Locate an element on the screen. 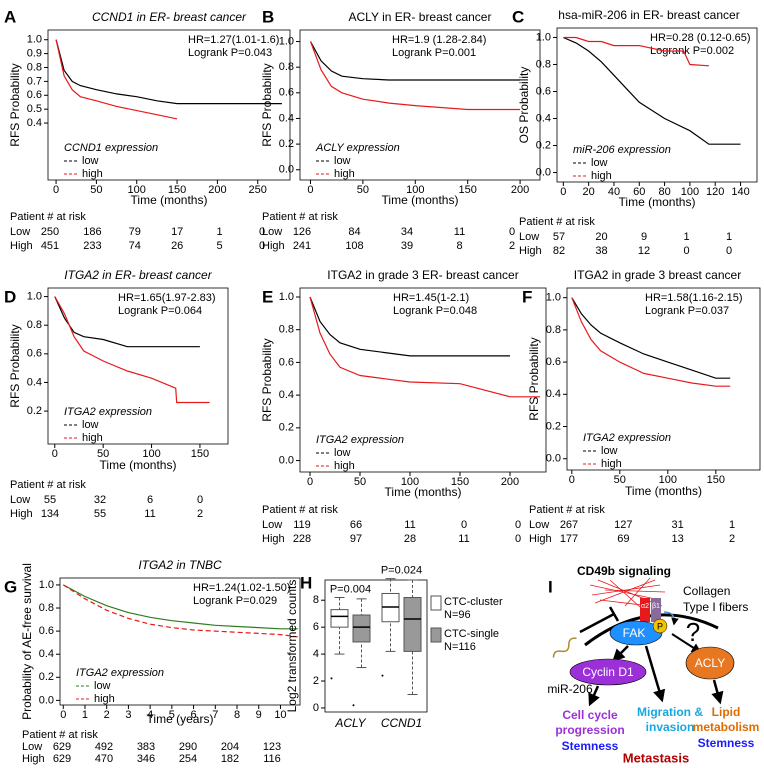 The width and height of the screenshot is (764, 768). outlier is located at coordinates (331, 678).